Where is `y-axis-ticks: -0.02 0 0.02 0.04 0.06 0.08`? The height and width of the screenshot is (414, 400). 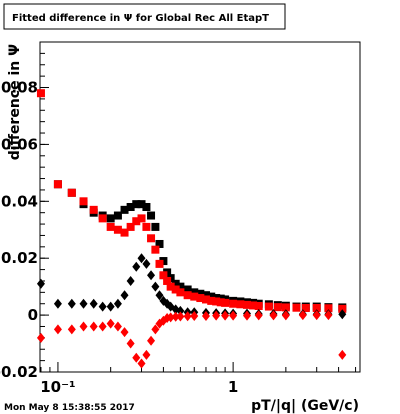 y-axis-ticks: -0.02 0 0.02 0.04 0.06 0.08 is located at coordinates (24, 211).